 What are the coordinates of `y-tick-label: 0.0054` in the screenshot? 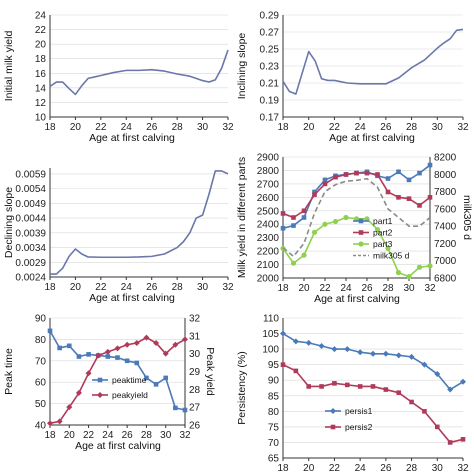 It's located at (30, 189).